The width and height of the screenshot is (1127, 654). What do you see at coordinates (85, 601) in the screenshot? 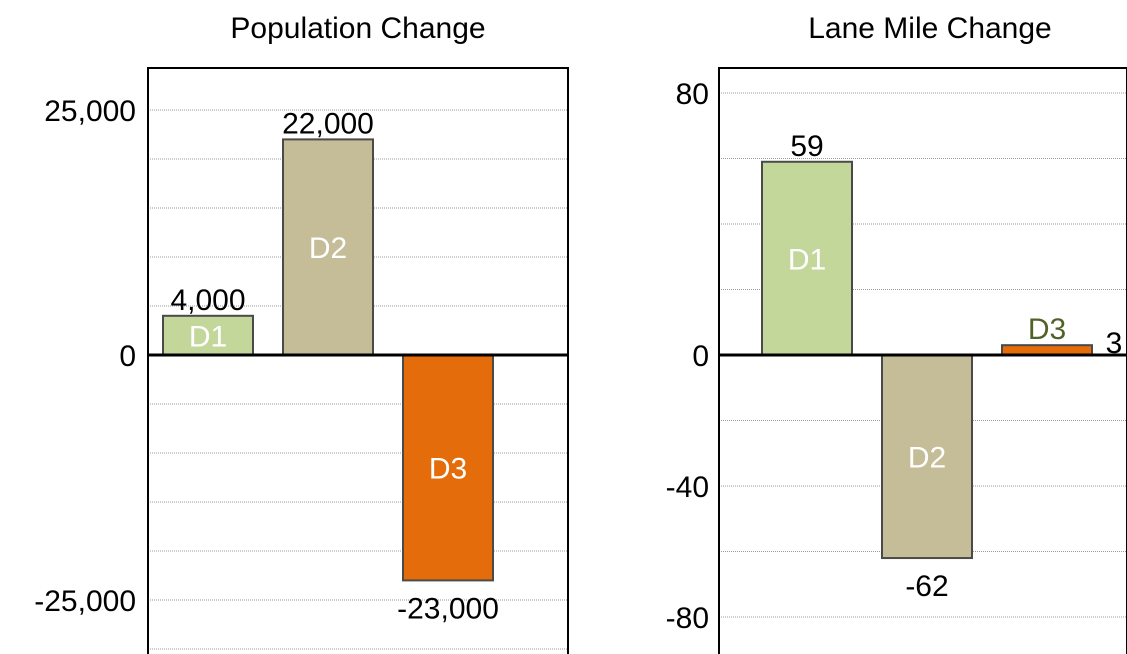
I see `y-tick-label: -25,000` at bounding box center [85, 601].